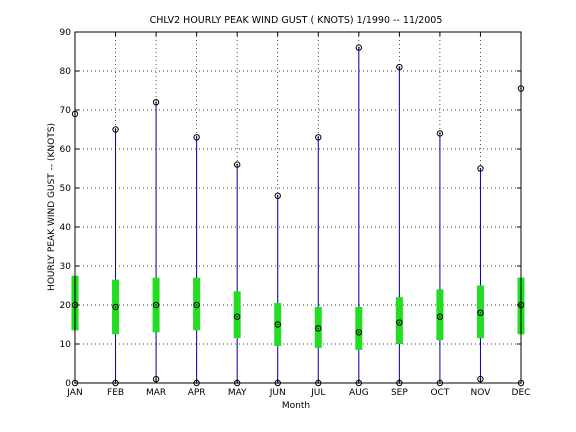 Image resolution: width=576 pixels, height=432 pixels. I want to click on median-marker-jul, so click(318, 328).